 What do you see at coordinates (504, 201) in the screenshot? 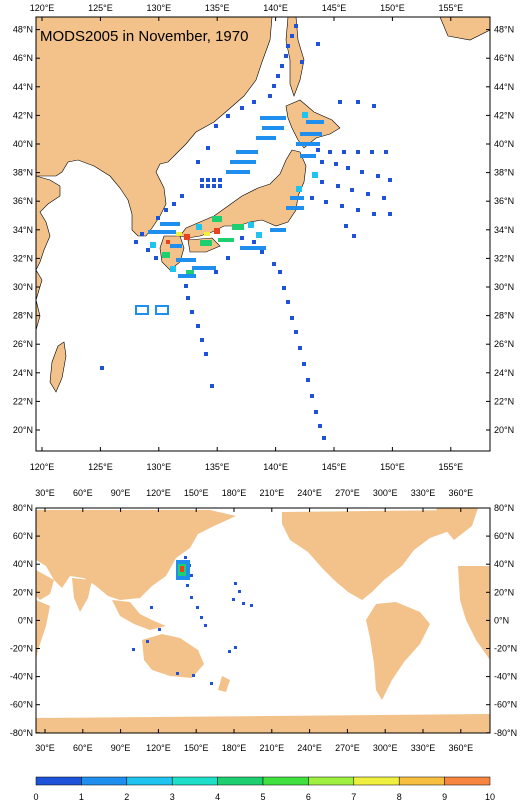
I see `lat-label-right: 36°N` at bounding box center [504, 201].